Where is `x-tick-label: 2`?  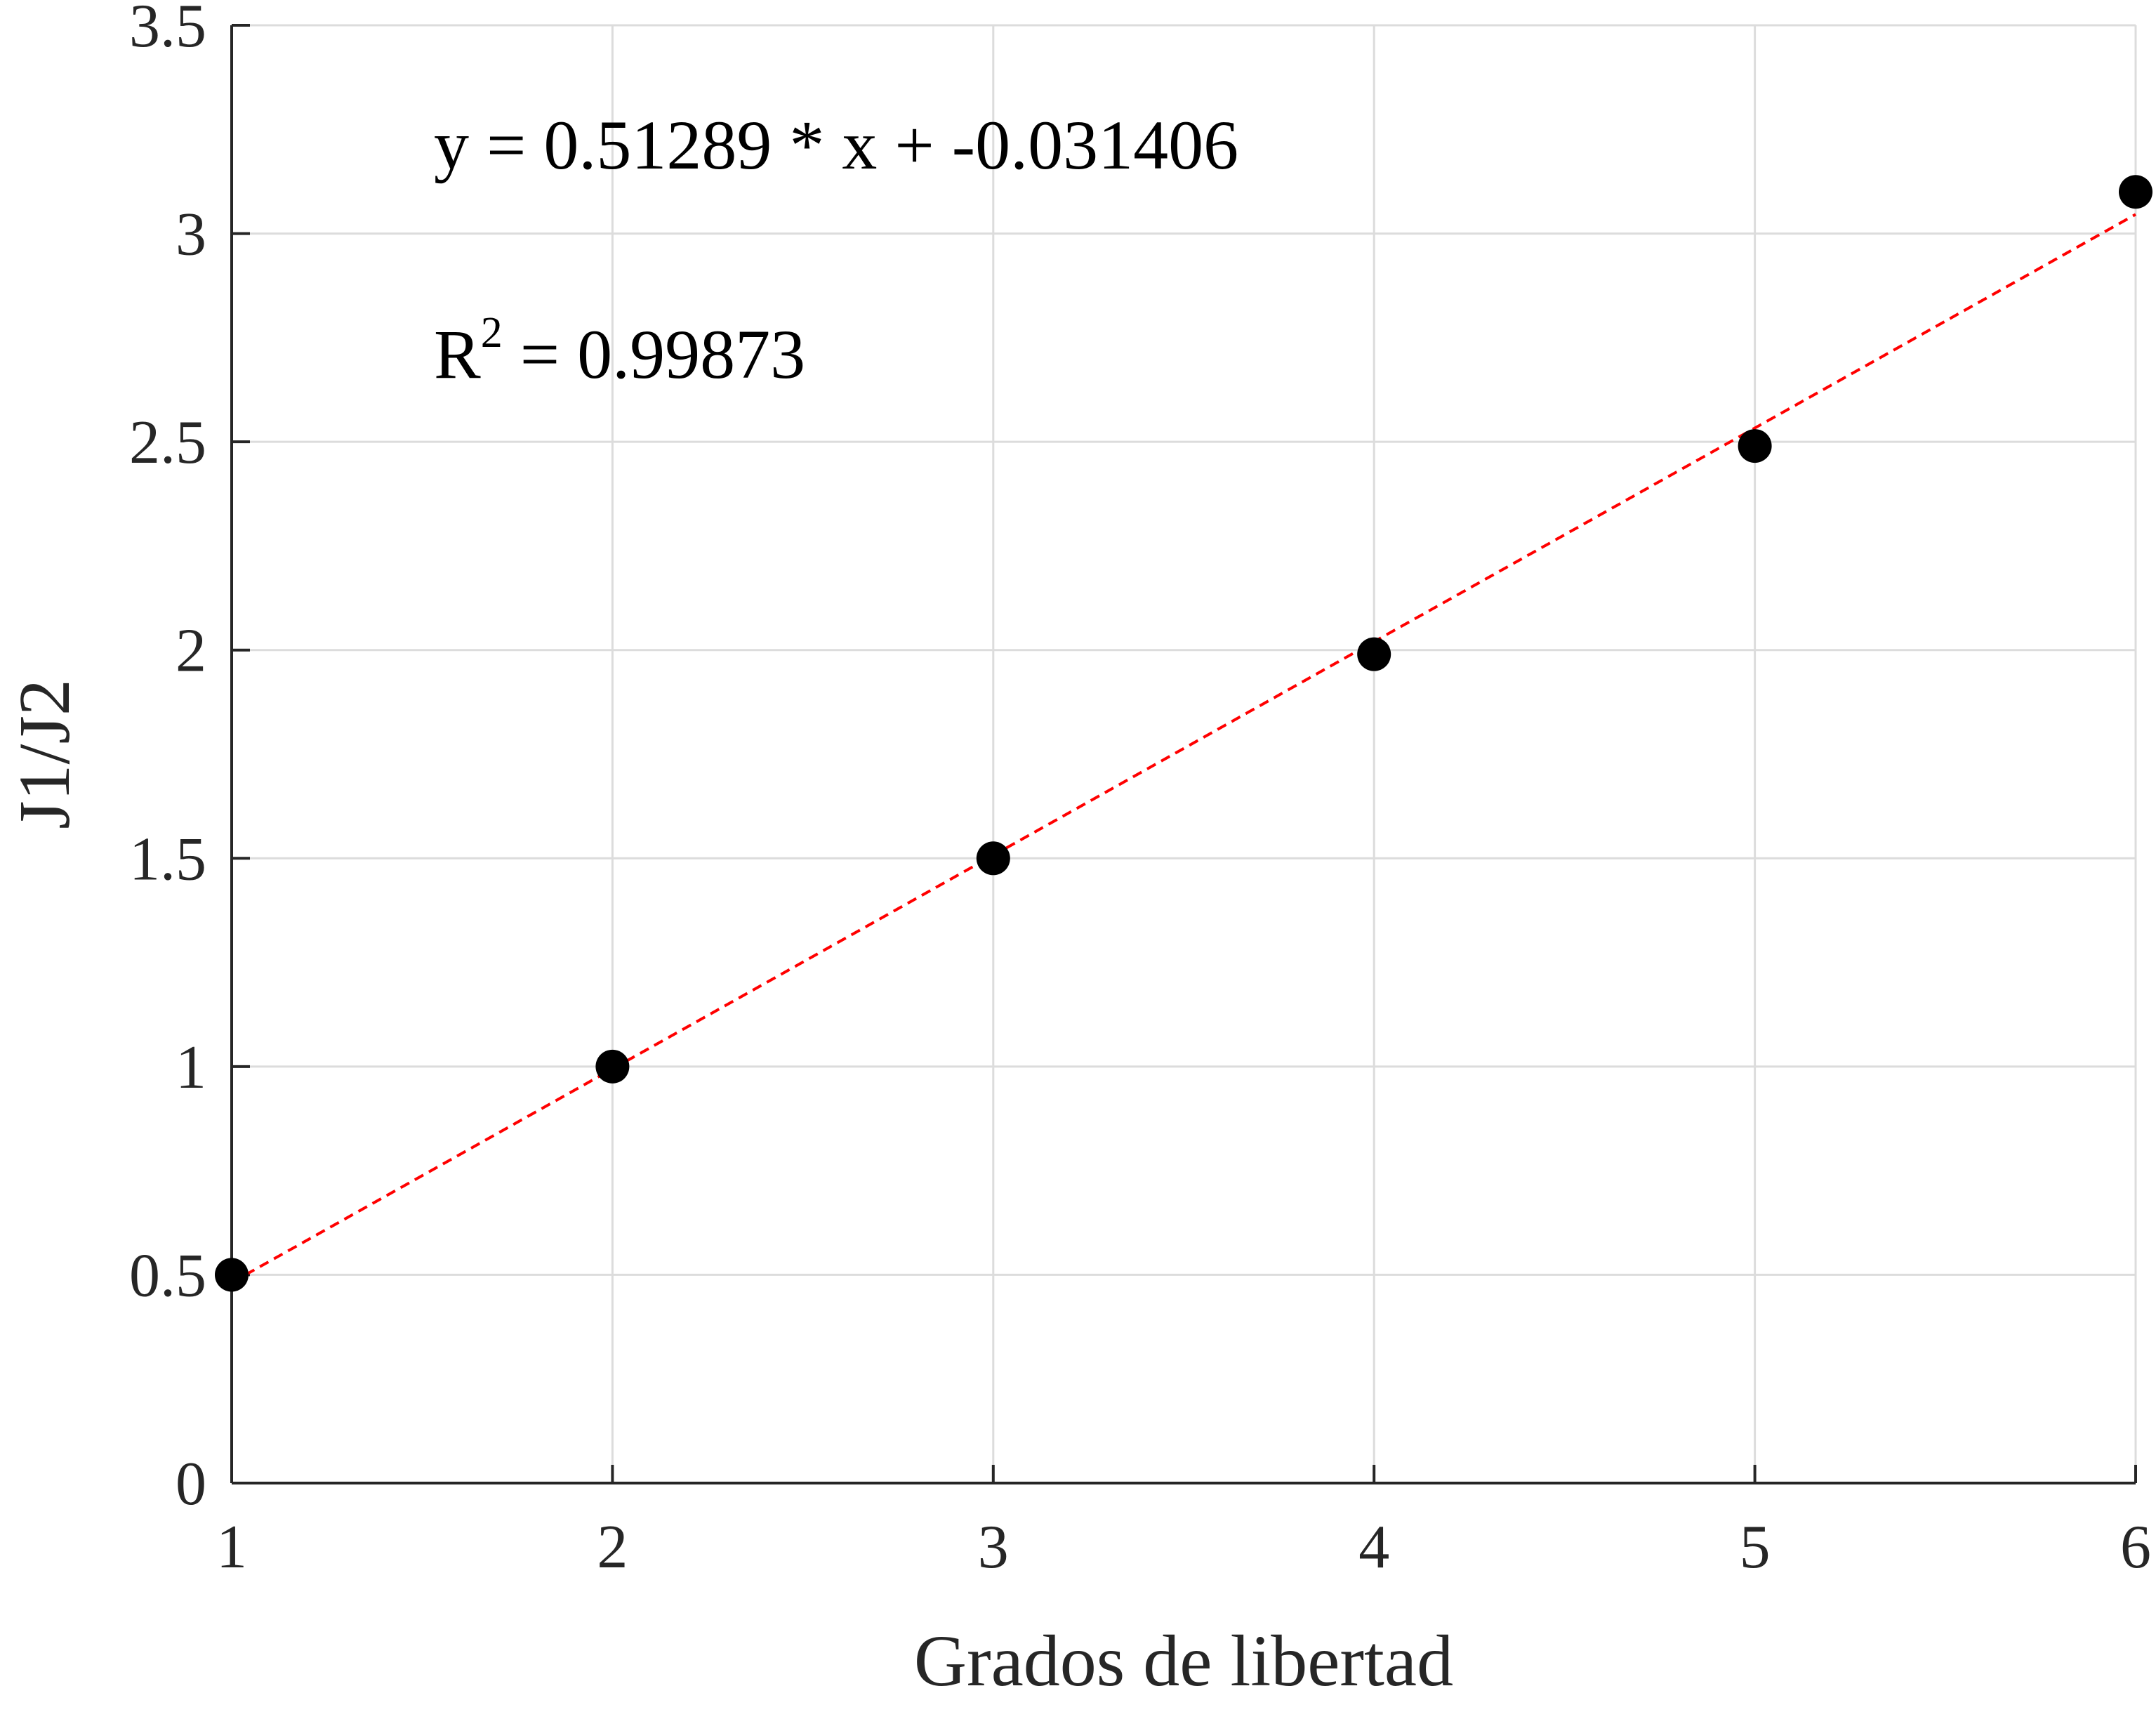
x-tick-label: 2 is located at coordinates (612, 1547).